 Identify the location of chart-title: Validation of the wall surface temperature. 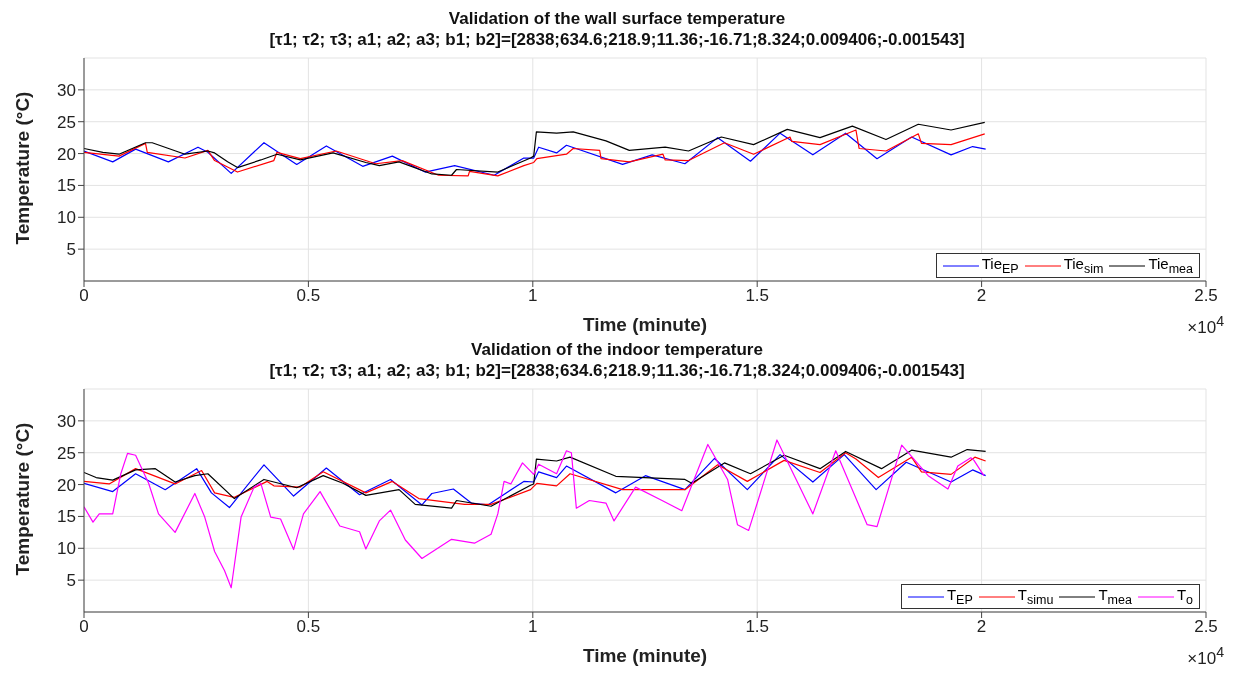
(617, 18).